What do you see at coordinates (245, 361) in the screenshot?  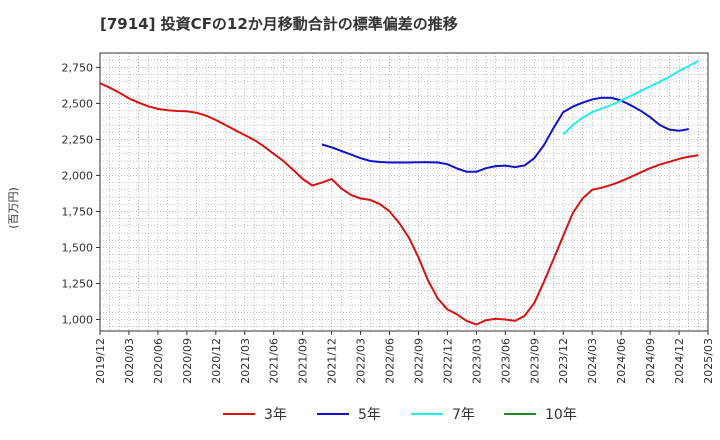 I see `x-tick-label: 2021/03` at bounding box center [245, 361].